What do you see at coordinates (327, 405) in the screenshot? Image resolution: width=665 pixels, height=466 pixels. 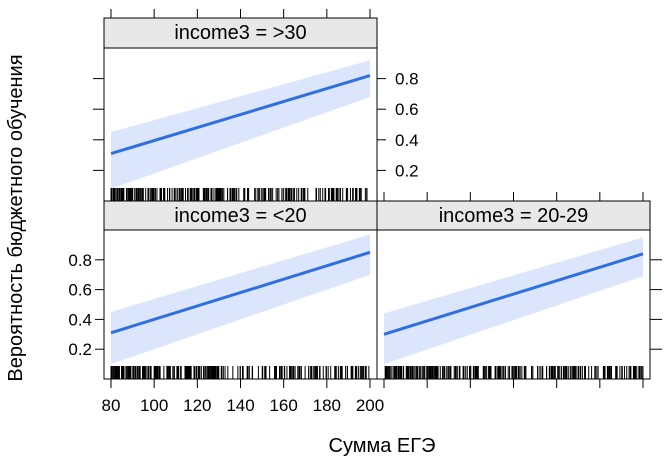 I see `x-tick-label: 180` at bounding box center [327, 405].